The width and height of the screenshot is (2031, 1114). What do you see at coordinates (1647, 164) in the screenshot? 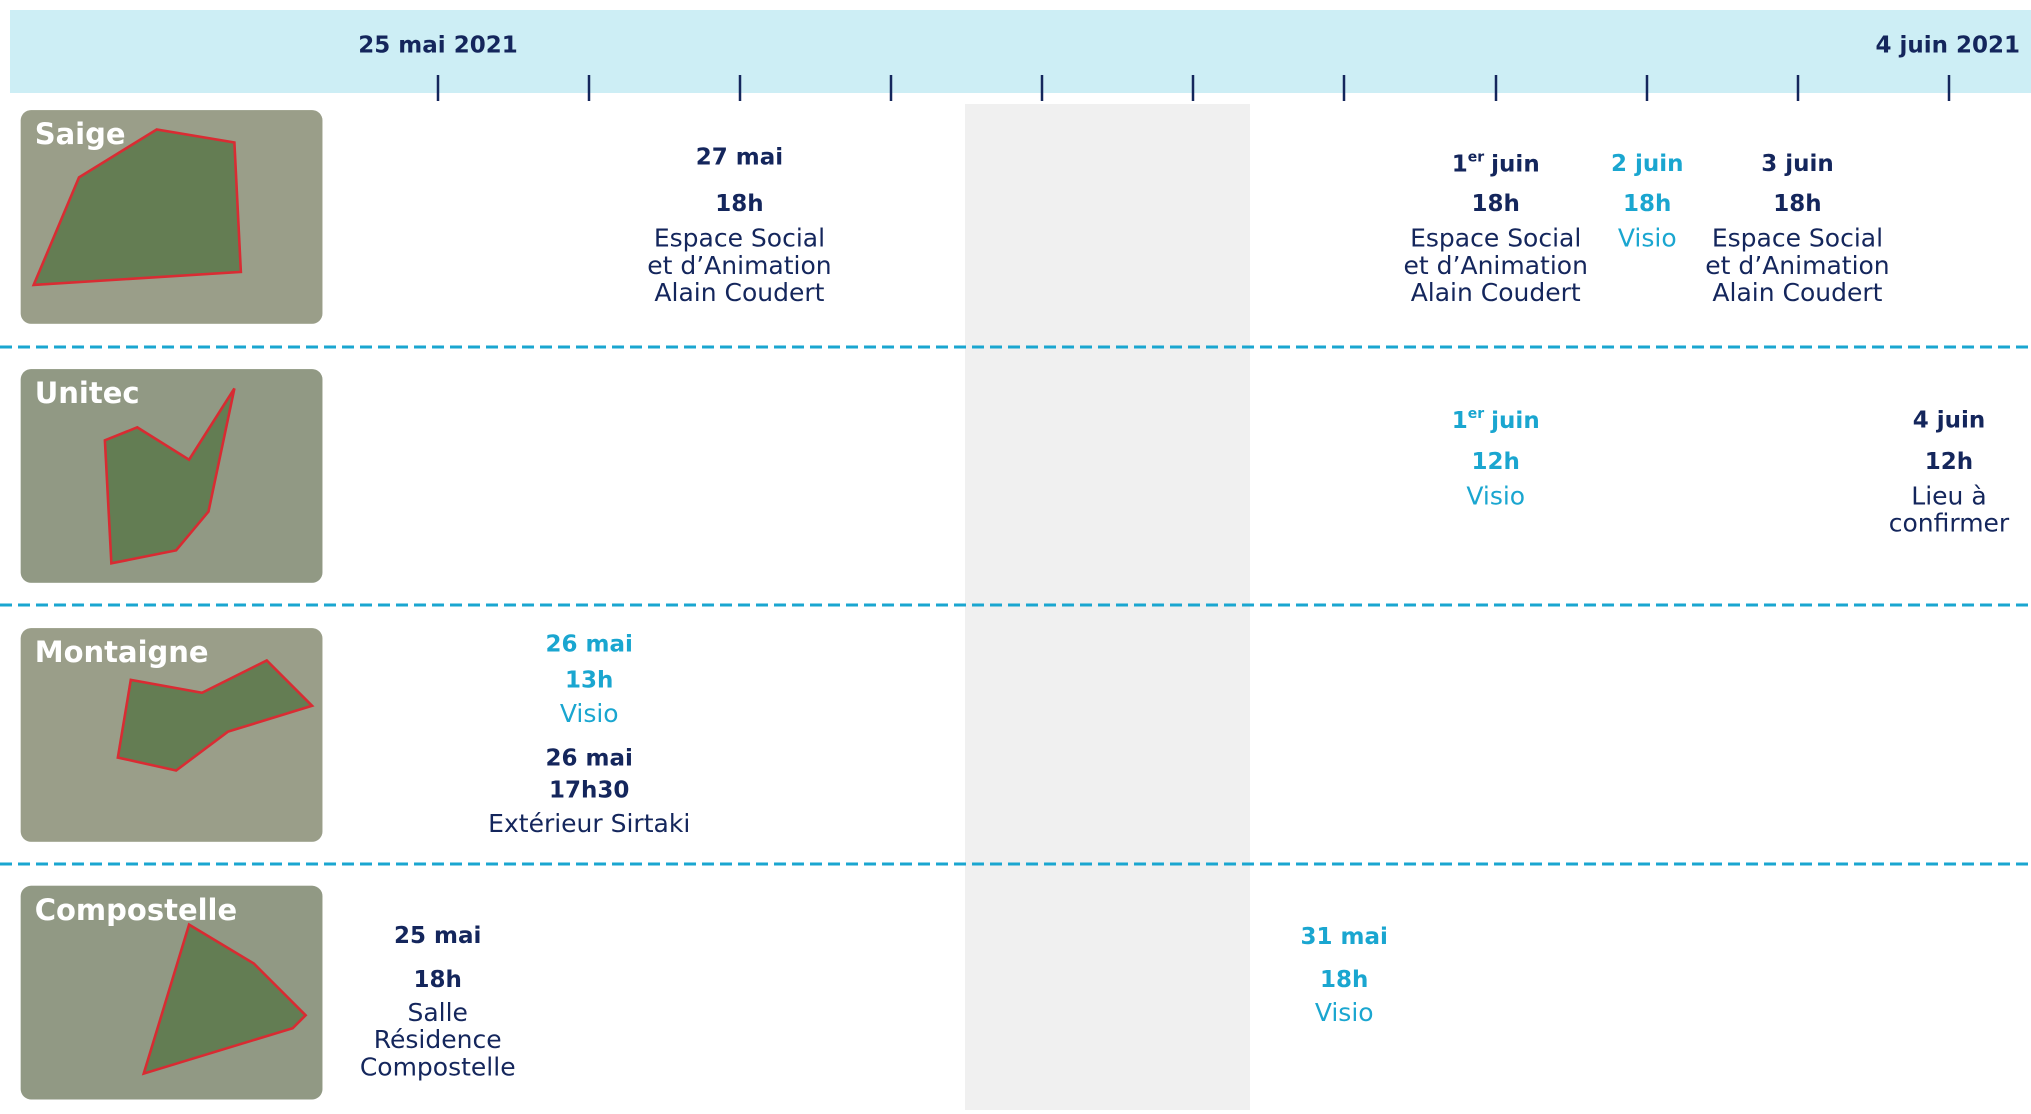
I see `event-date: 2 juin` at bounding box center [1647, 164].